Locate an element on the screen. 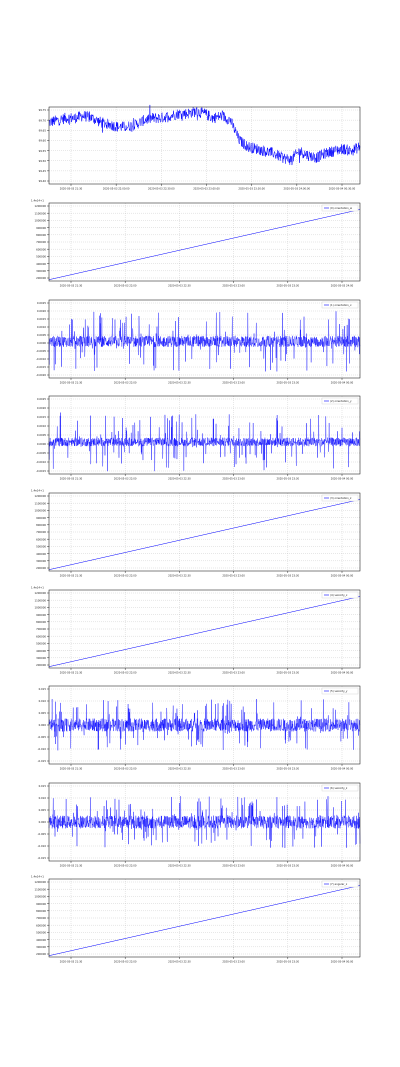 Image resolution: width=400 pixels, height=1067 pixels. y-tick-label: 0.0000 is located at coordinates (41, 343).